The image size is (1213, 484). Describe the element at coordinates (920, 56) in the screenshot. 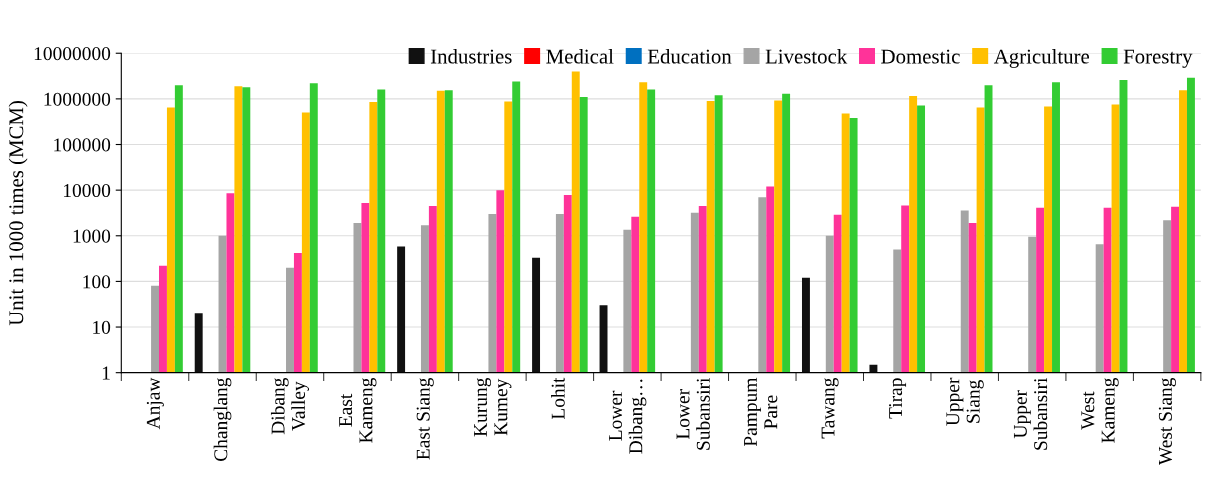

I see `legend-label: Domestic` at that location.